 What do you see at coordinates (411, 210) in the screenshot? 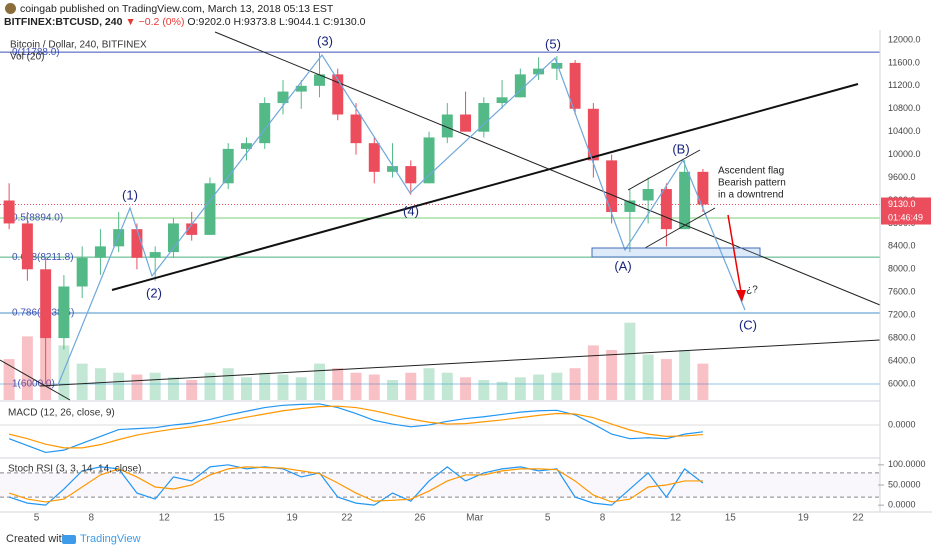
I see `wave-label: (4)` at bounding box center [411, 210].